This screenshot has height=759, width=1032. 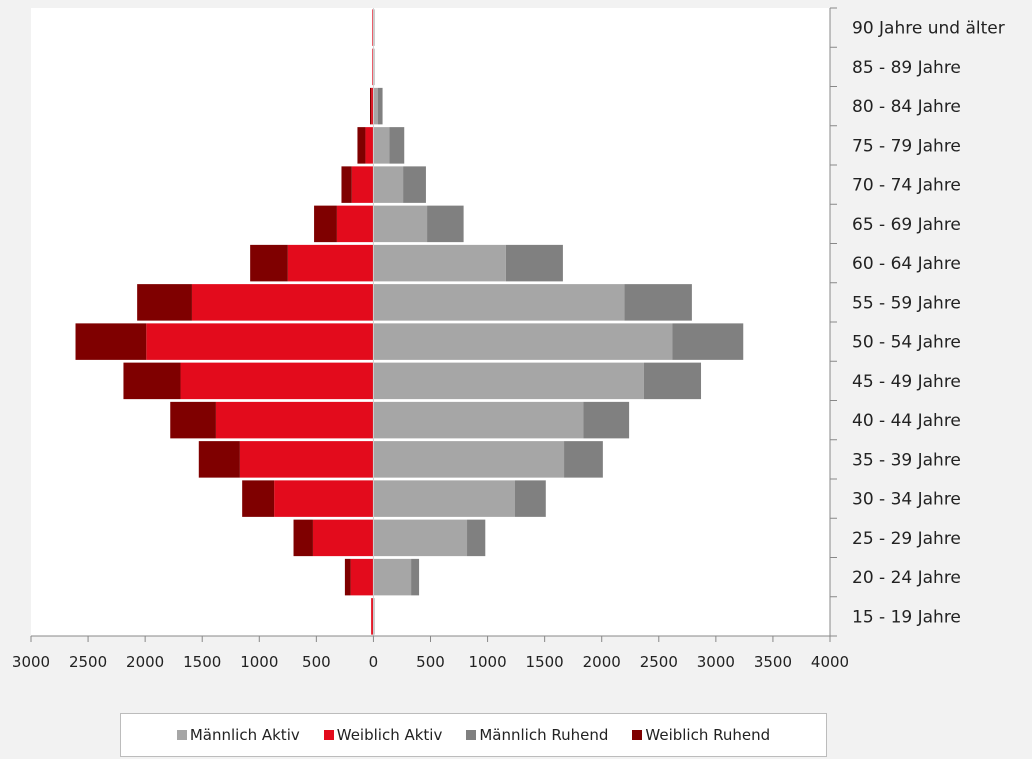 What do you see at coordinates (88, 662) in the screenshot?
I see `x-tick-label: 2500` at bounding box center [88, 662].